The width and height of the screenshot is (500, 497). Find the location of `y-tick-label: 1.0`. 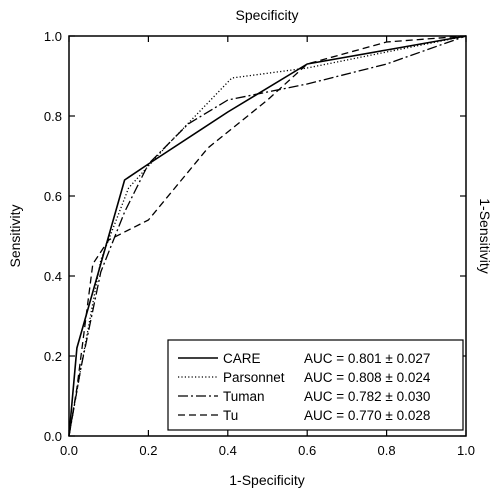

y-tick-label: 1.0 is located at coordinates (53, 36).